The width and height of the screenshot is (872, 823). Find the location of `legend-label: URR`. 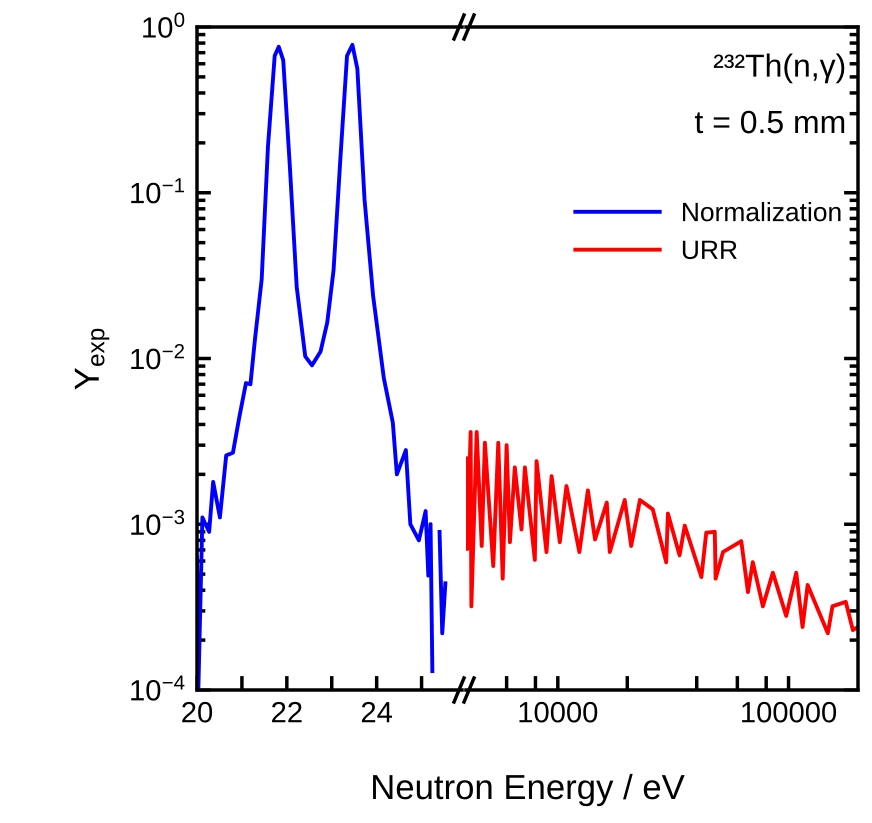

legend-label: URR is located at coordinates (709, 250).